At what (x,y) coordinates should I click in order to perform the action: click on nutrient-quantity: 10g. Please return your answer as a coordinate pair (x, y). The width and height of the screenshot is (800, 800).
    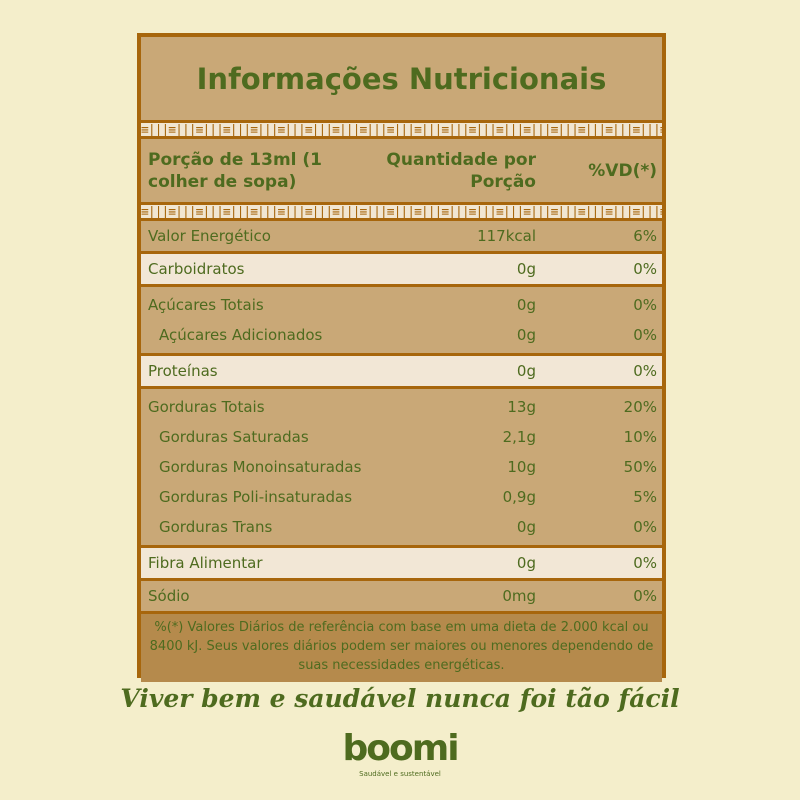
    Looking at the image, I should click on (521, 467).